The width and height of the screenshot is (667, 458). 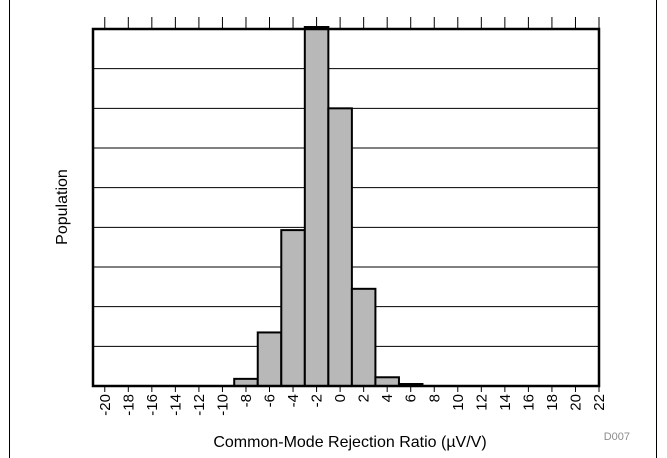 I want to click on x-tick-label: -18, so click(x=128, y=405).